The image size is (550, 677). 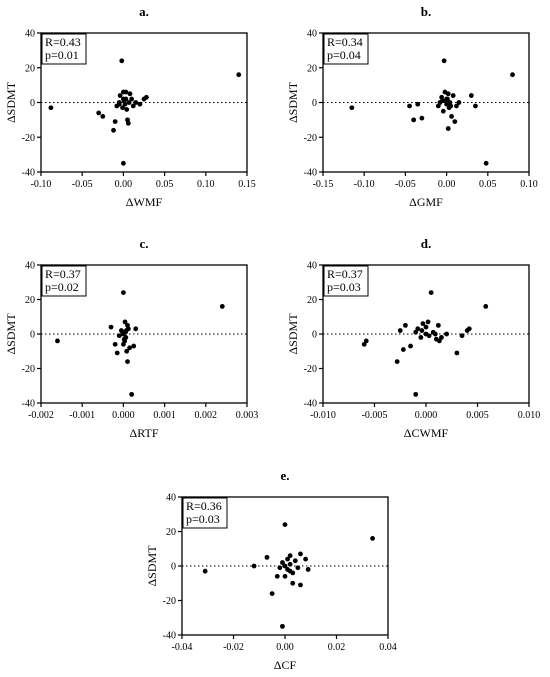 What do you see at coordinates (344, 287) in the screenshot?
I see `p-value-label: p=0.03` at bounding box center [344, 287].